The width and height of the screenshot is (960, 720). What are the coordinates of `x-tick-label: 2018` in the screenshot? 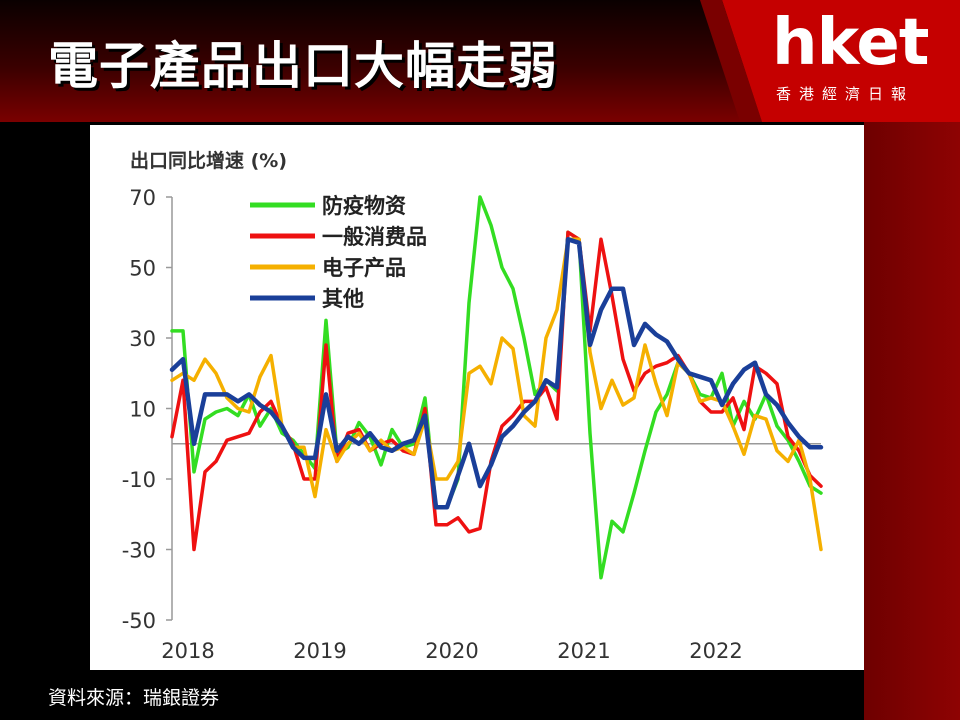 It's located at (187, 651).